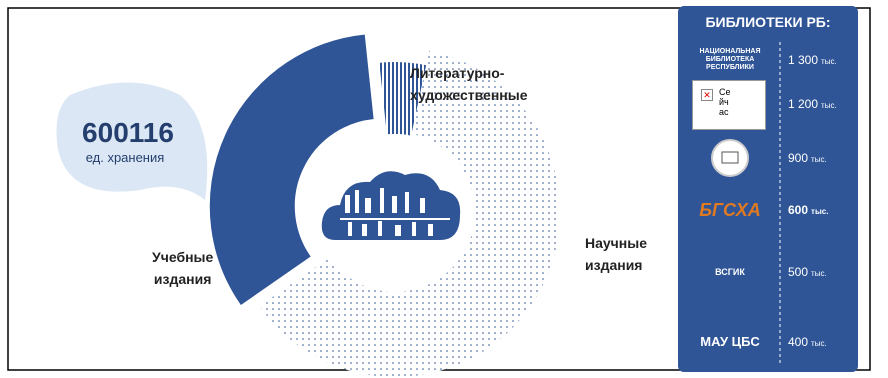 This screenshot has height=378, width=888. I want to click on amount-value: 600, so click(798, 210).